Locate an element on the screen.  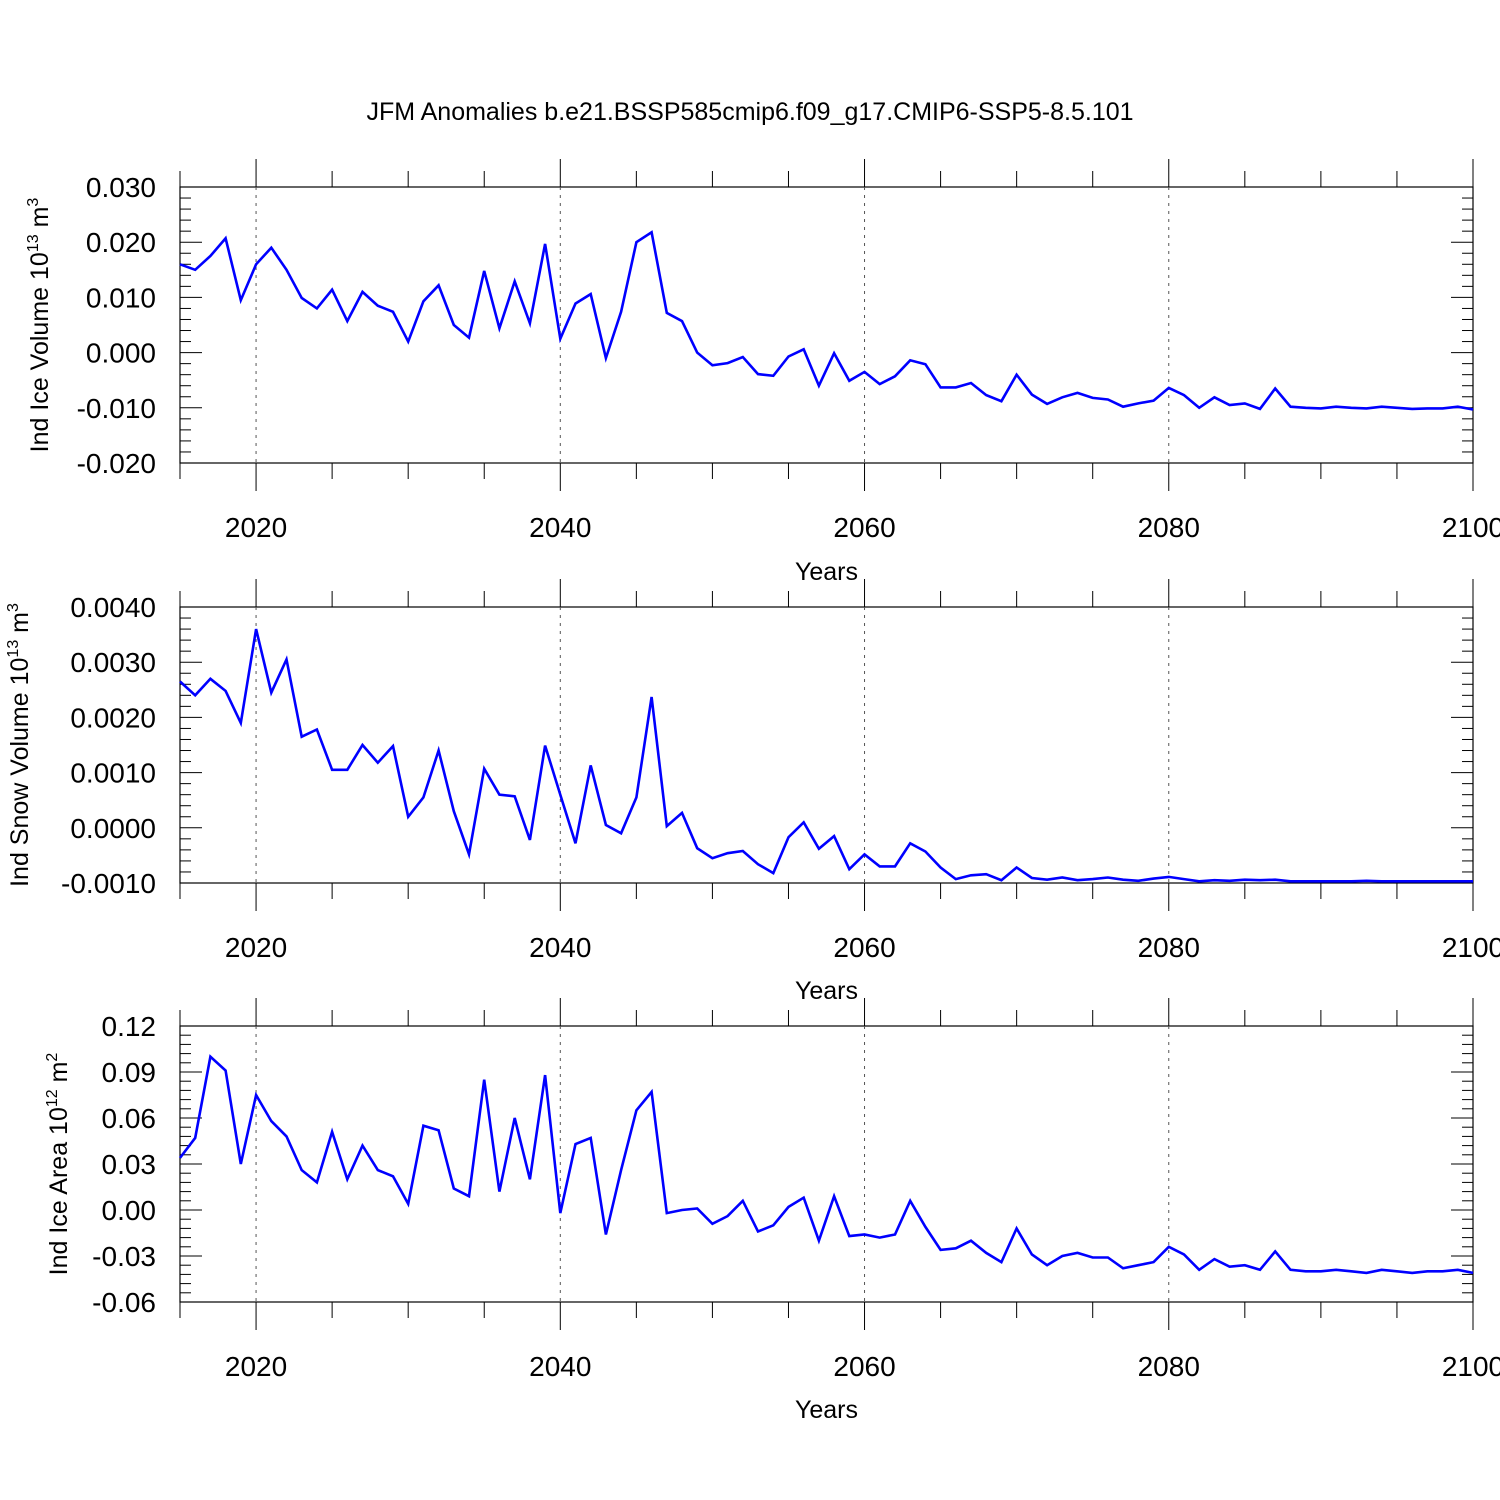
y-axis-title: Ind Ice Area 1012 m2 is located at coordinates (58, 1164).